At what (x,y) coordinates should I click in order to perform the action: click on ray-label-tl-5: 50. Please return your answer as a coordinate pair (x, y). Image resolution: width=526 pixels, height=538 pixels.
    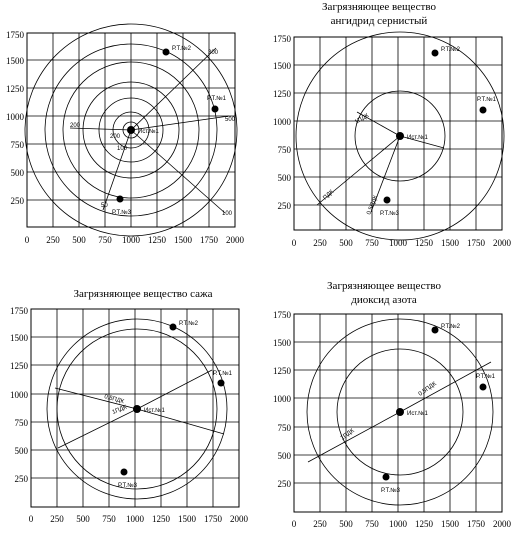
    Looking at the image, I should click on (104, 206).